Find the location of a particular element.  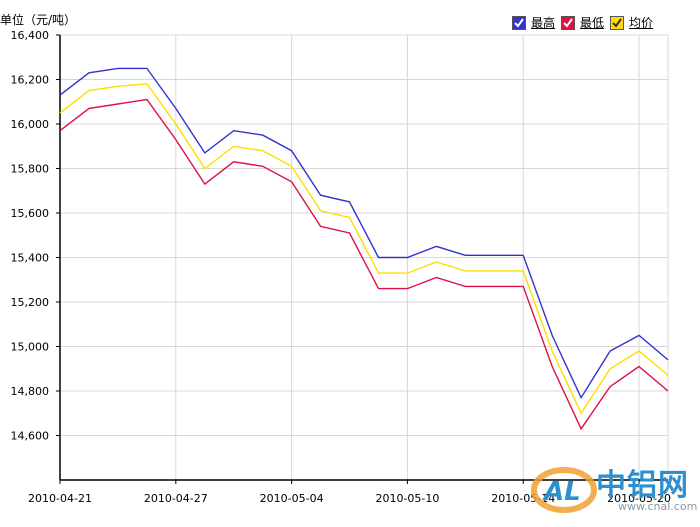

y-tick-label: 15,600 is located at coordinates (30, 213).